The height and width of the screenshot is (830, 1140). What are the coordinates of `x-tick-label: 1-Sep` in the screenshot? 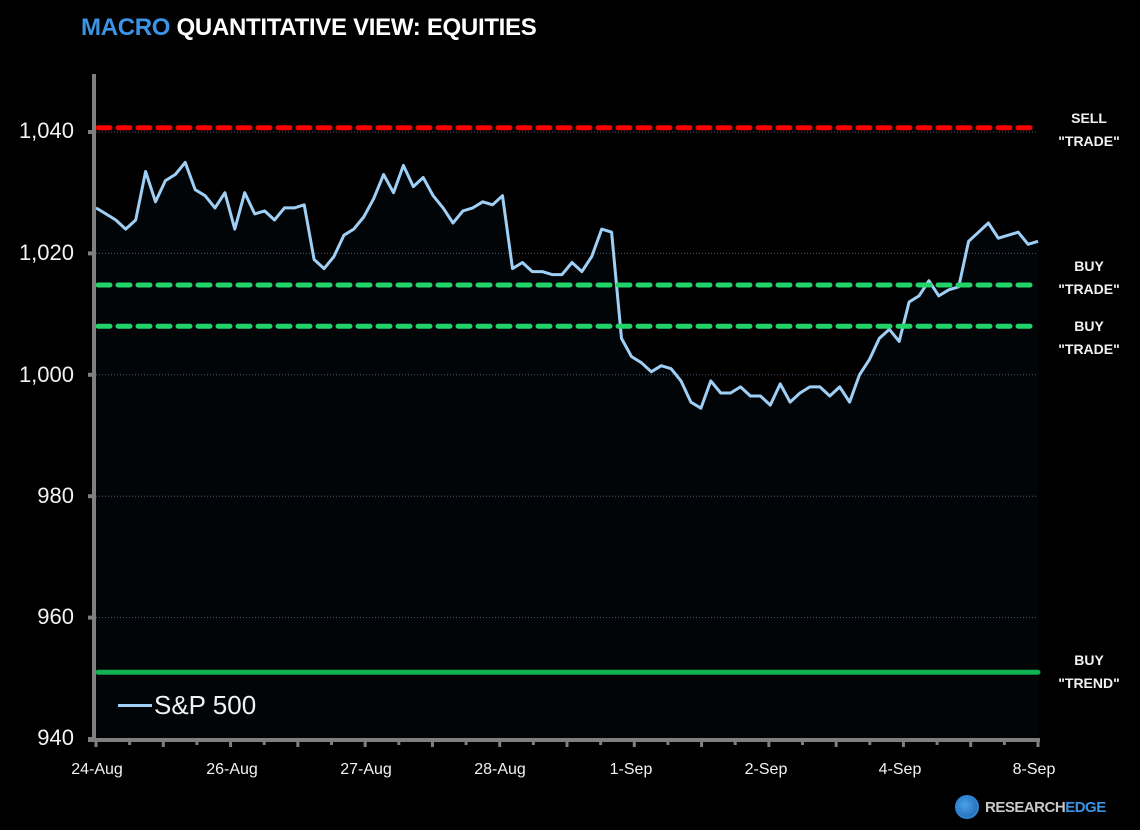 It's located at (631, 769).